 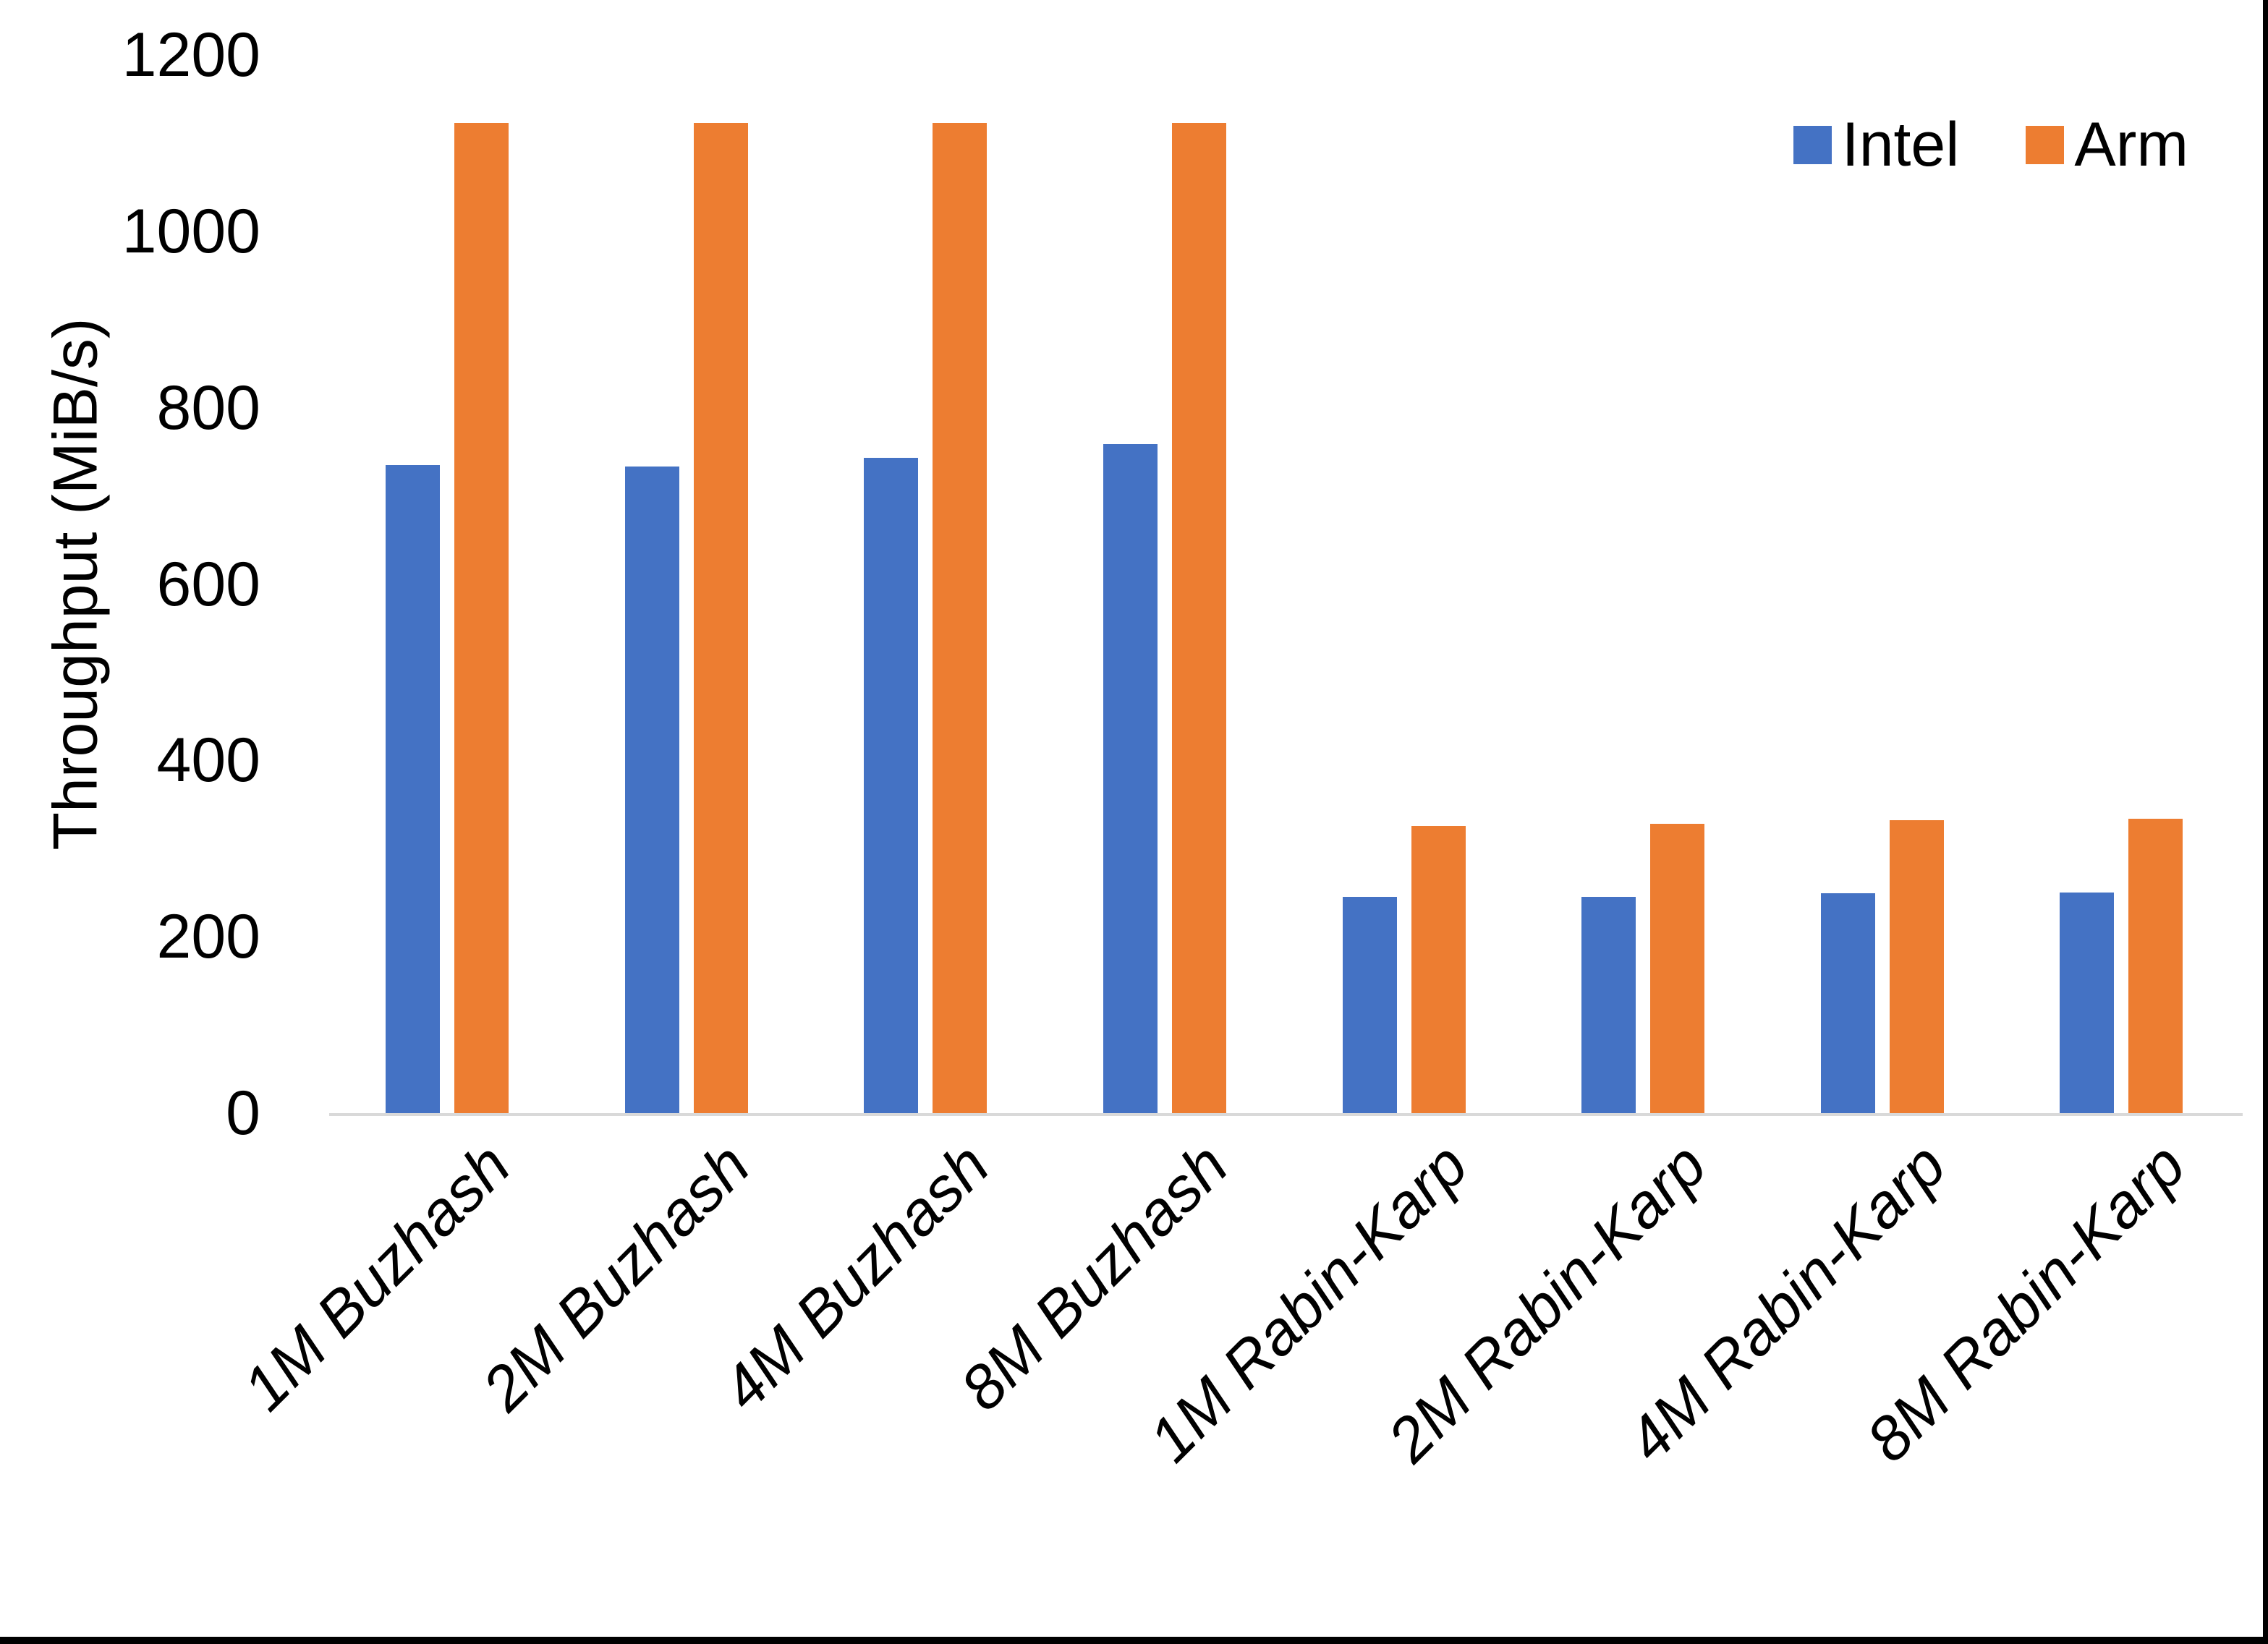 What do you see at coordinates (1370, 1005) in the screenshot?
I see `bar-intel-1m-rabin-karp` at bounding box center [1370, 1005].